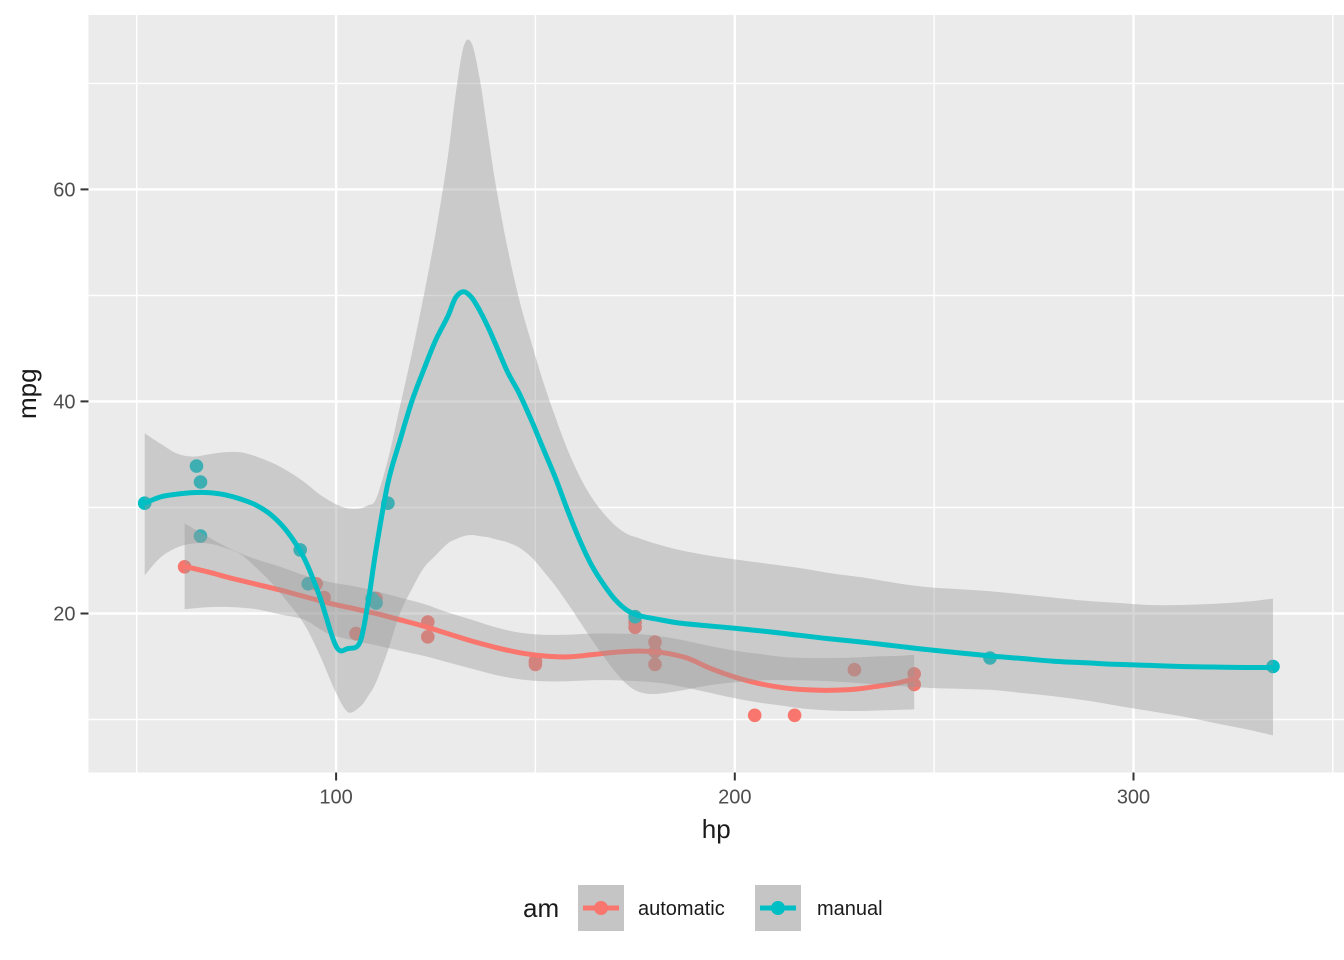 This screenshot has width=1344, height=960. I want to click on confidence-ribbon-automatic, so click(549, 617).